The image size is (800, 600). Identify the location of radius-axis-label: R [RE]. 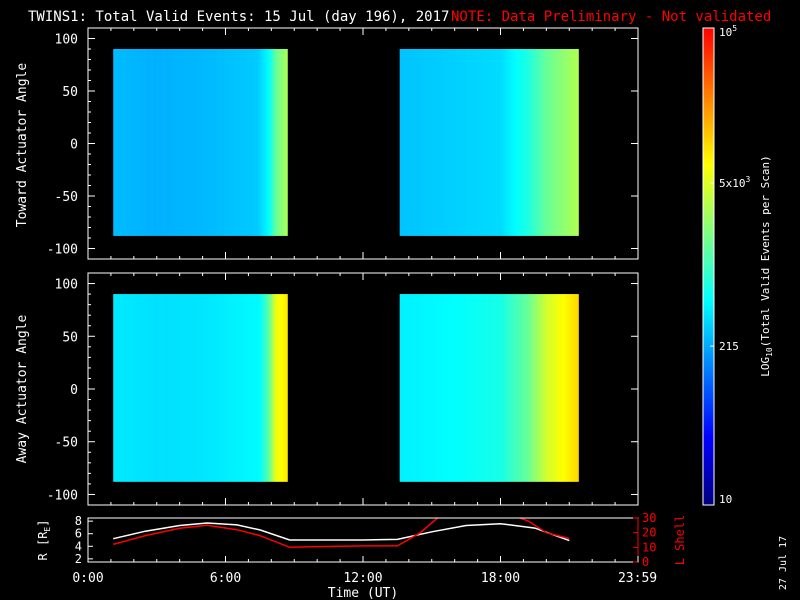
(44, 540).